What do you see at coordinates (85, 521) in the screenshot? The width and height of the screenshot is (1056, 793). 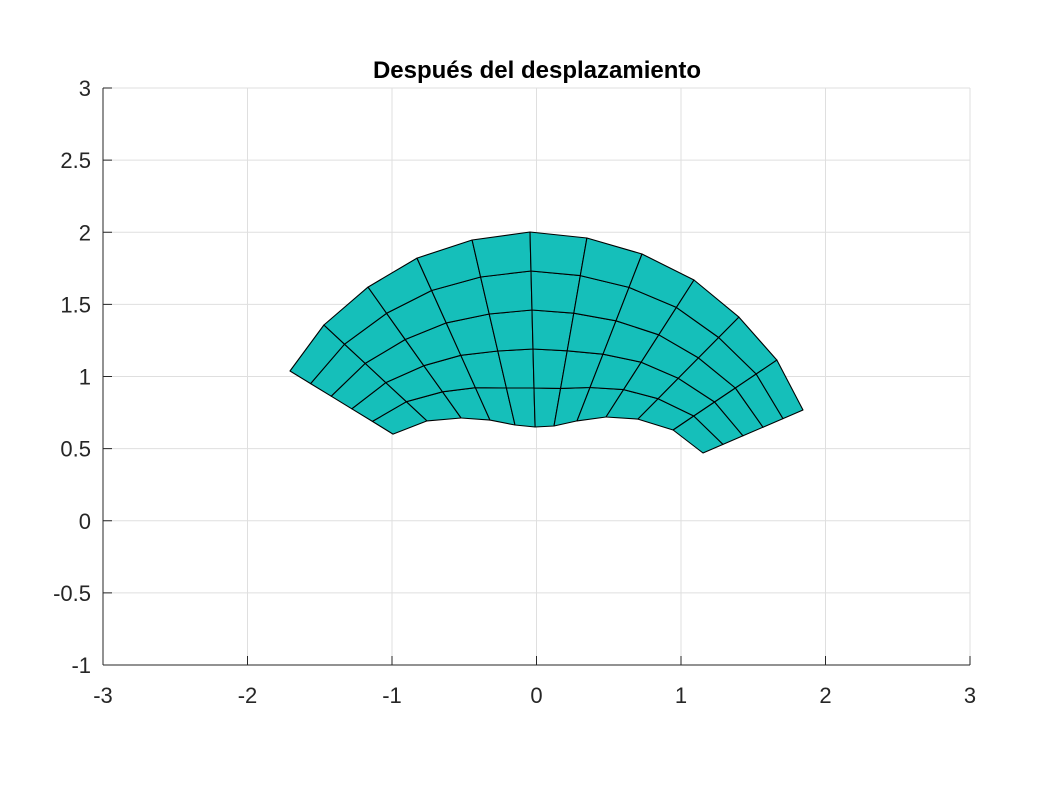 I see `y-tick-label: 0` at bounding box center [85, 521].